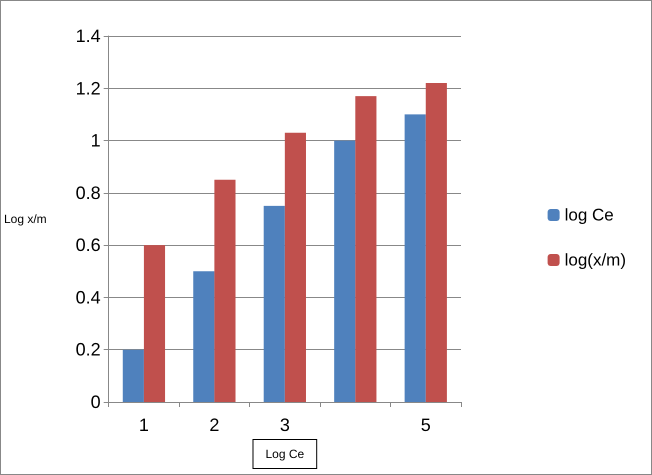 The height and width of the screenshot is (475, 652). What do you see at coordinates (95, 402) in the screenshot?
I see `y-tick-label: 0` at bounding box center [95, 402].